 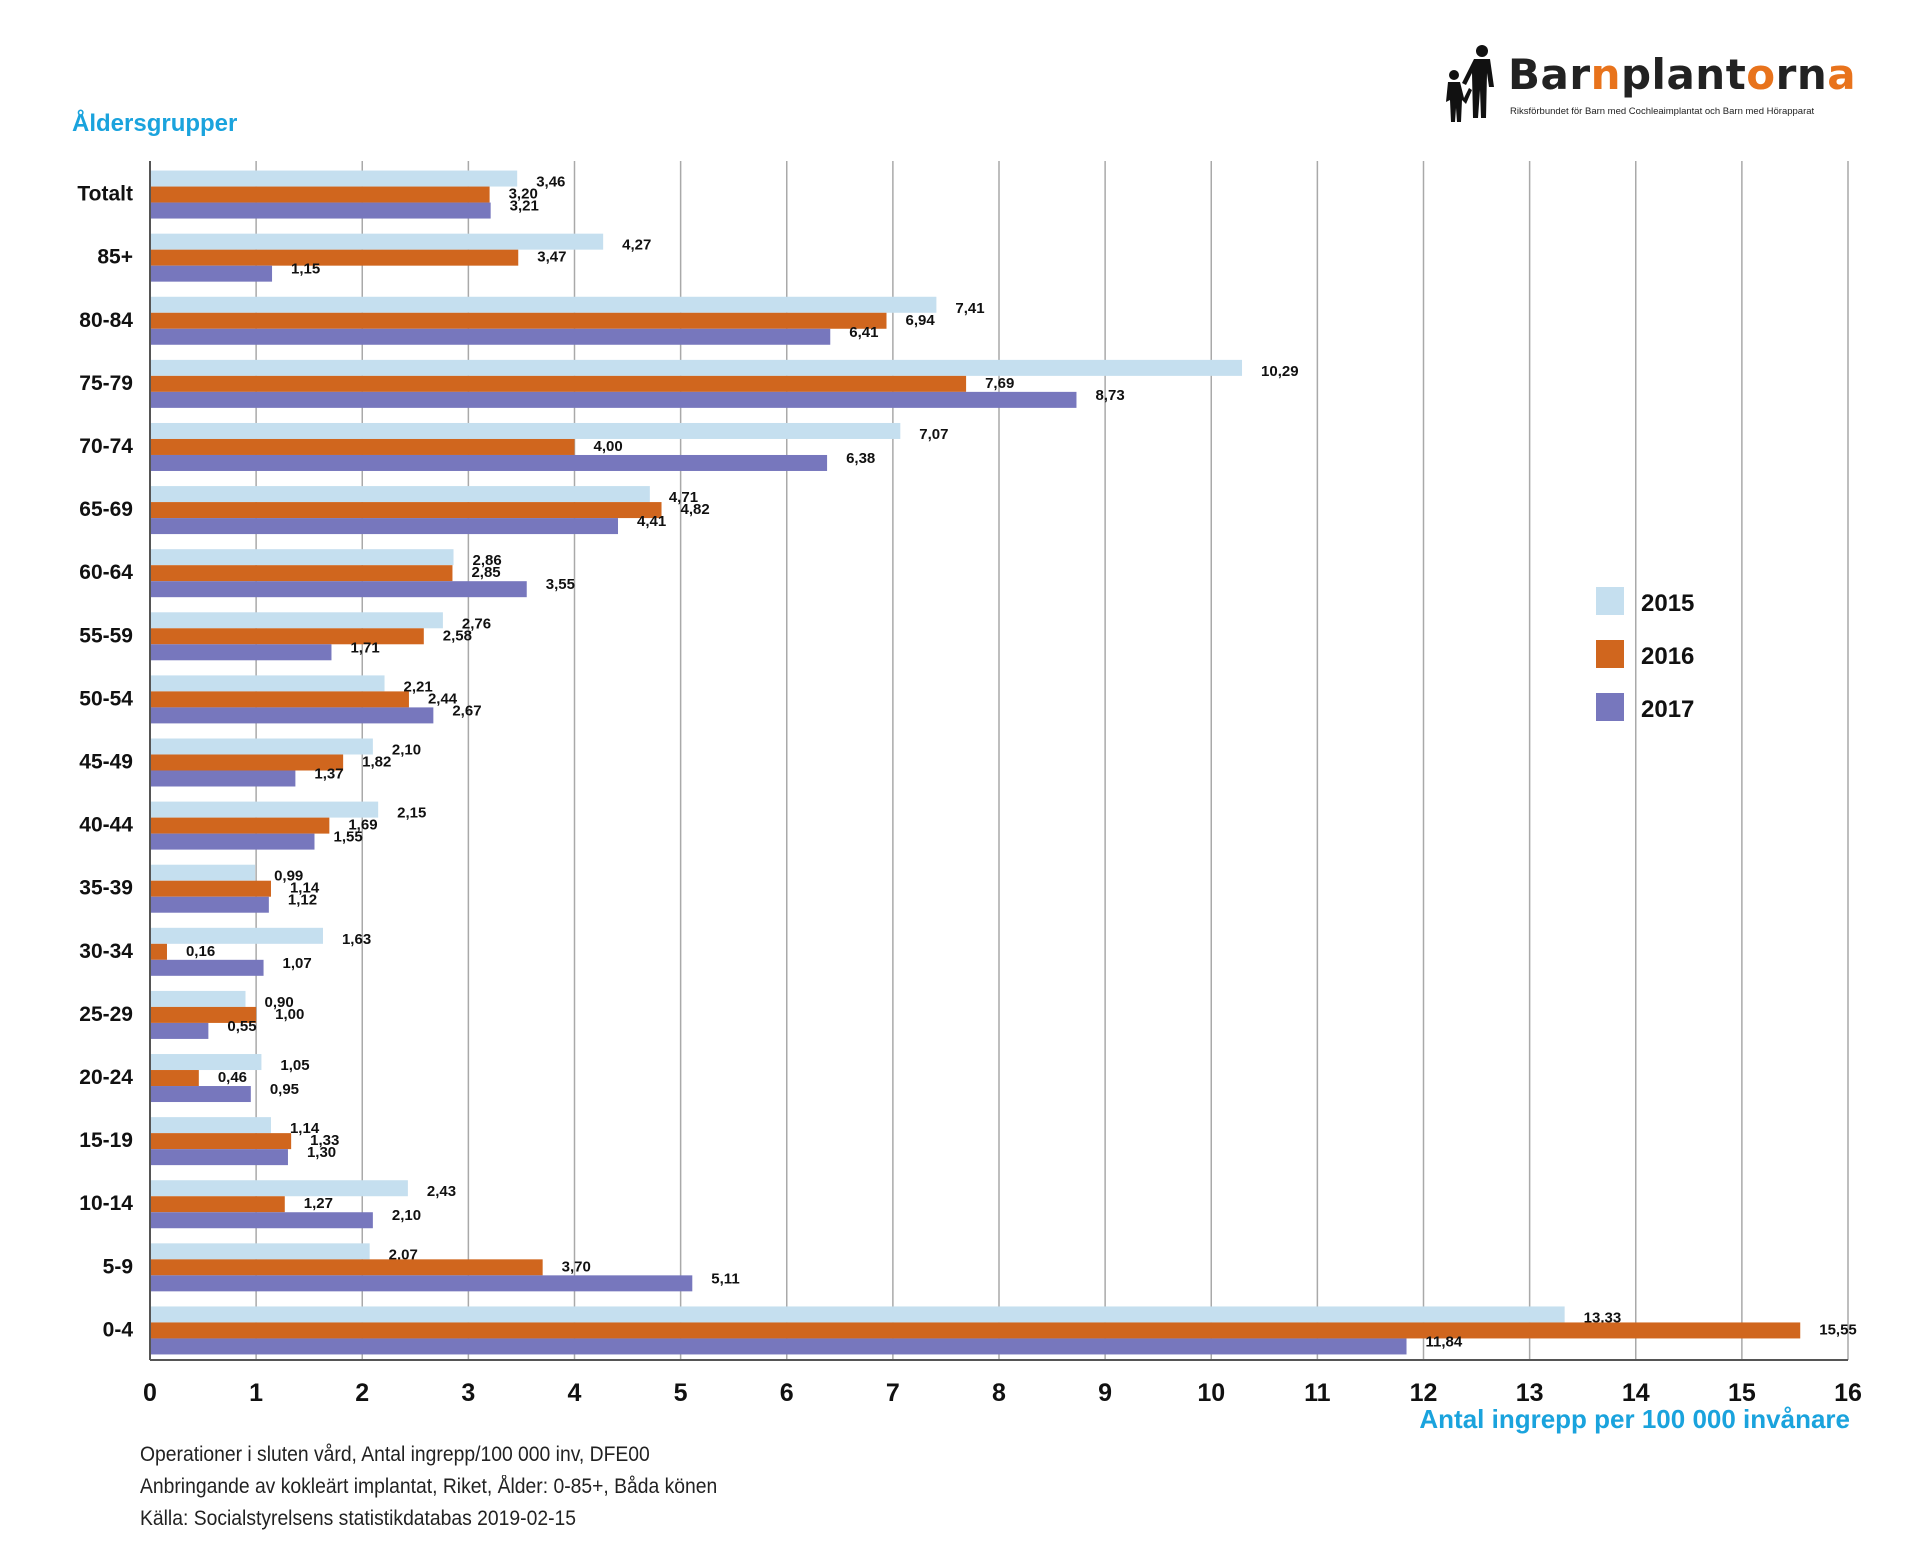 What do you see at coordinates (411, 813) in the screenshot?
I see `data-label-2015-40-44: 2,15` at bounding box center [411, 813].